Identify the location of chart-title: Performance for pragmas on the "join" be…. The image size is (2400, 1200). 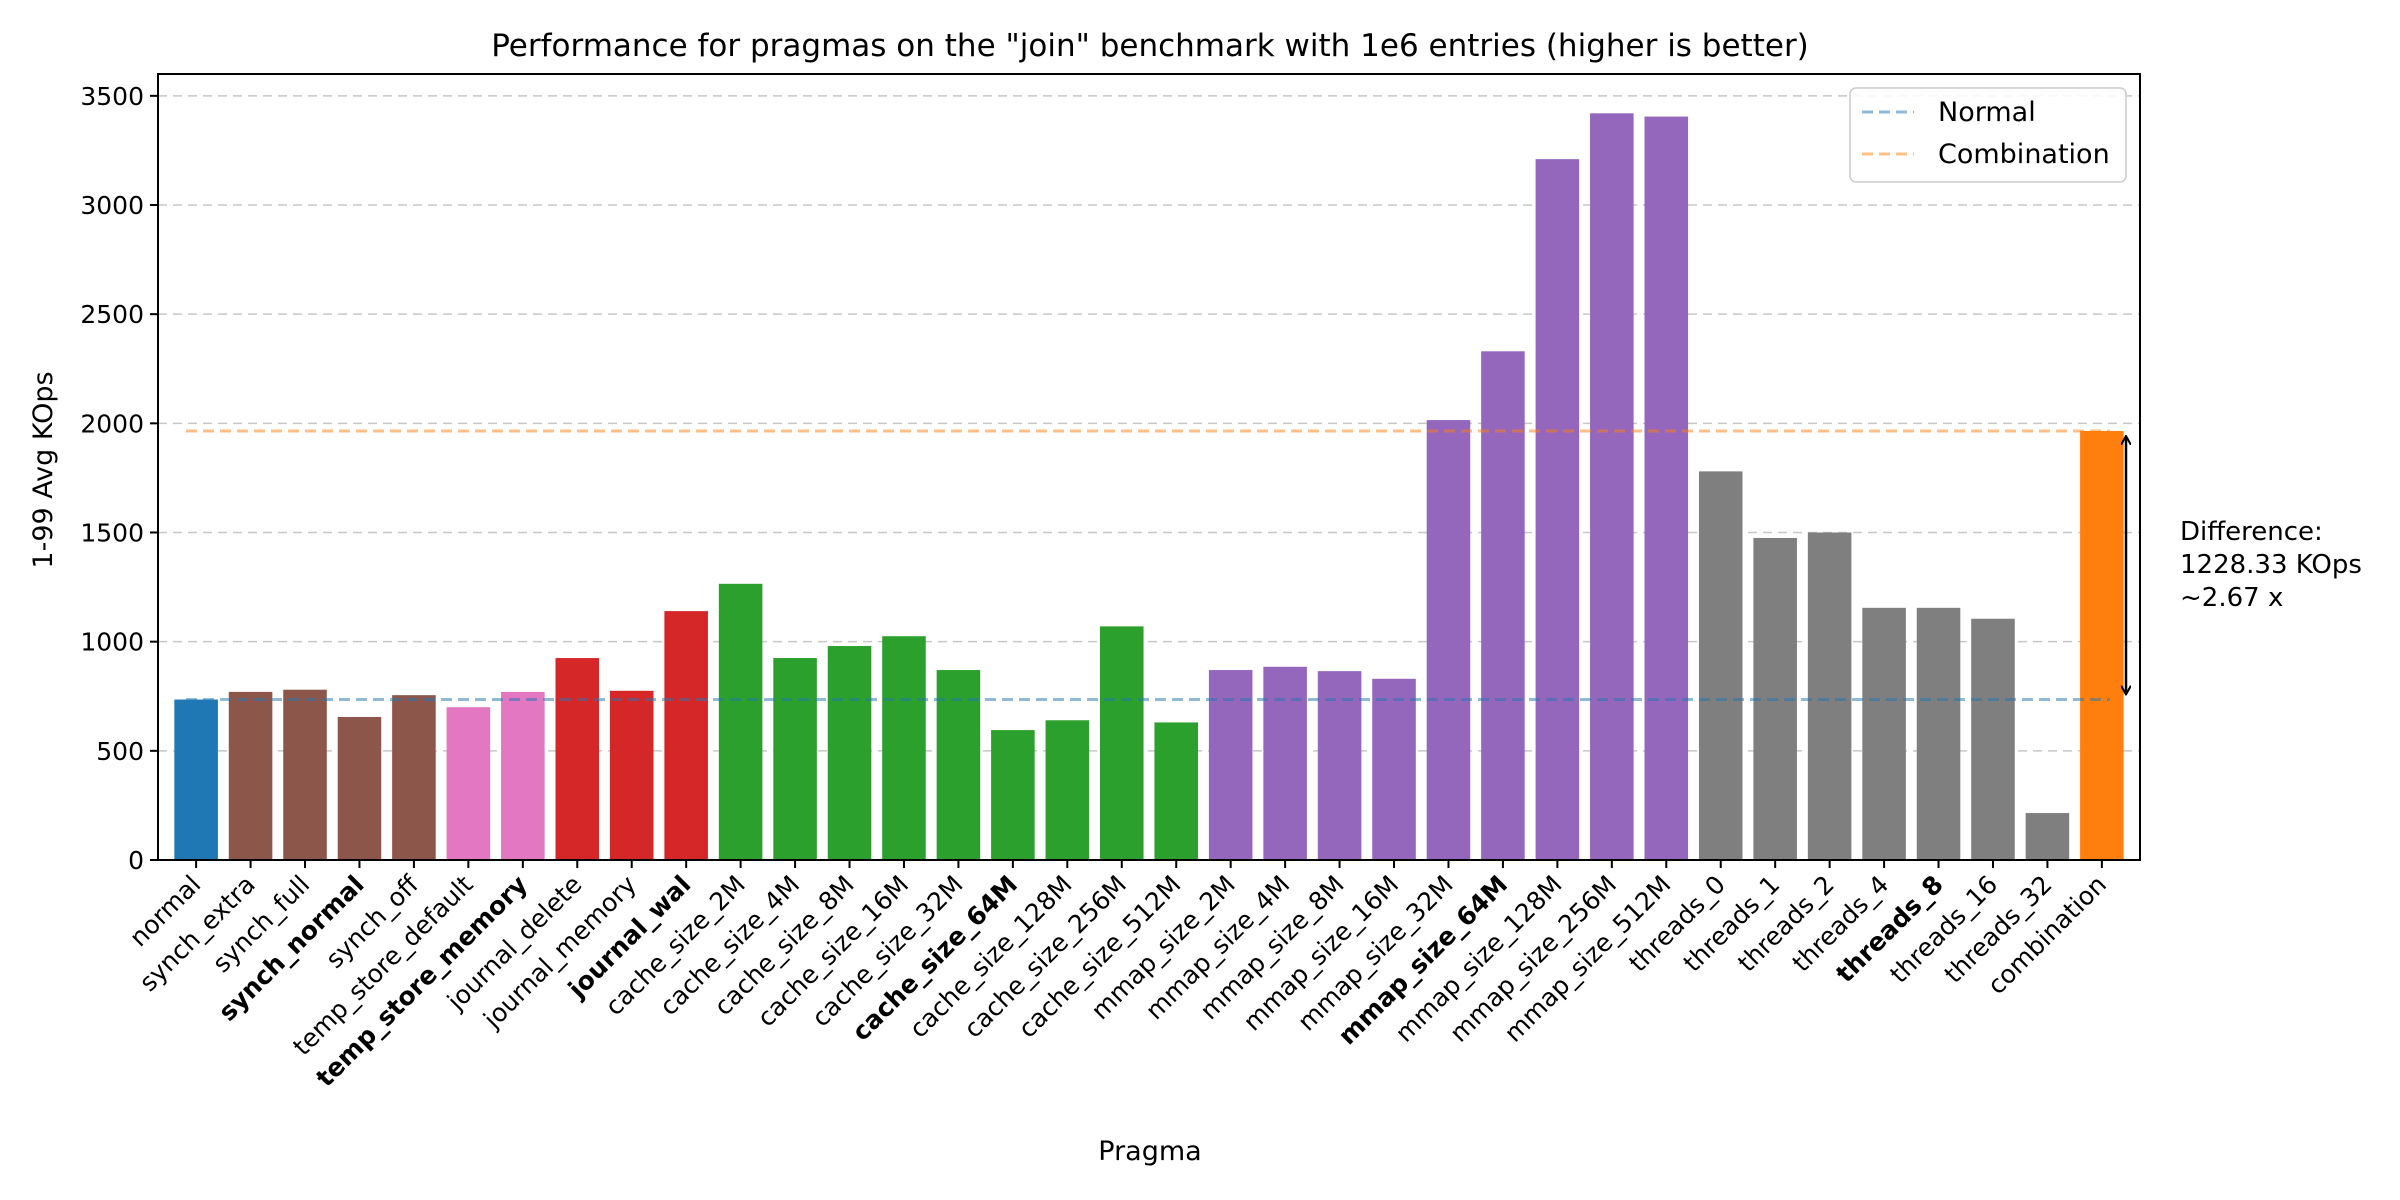
(1150, 46).